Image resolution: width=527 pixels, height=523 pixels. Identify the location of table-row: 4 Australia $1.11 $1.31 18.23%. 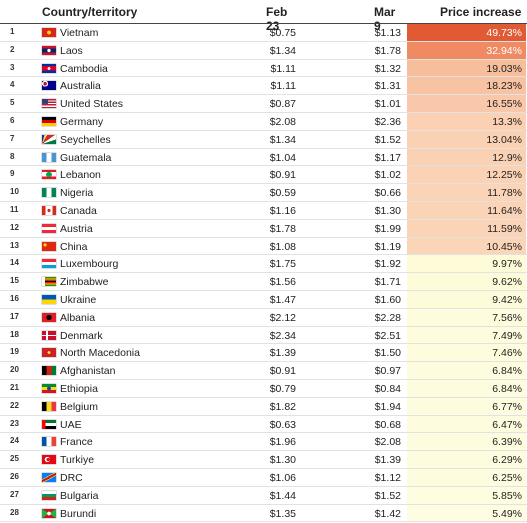
(263, 86).